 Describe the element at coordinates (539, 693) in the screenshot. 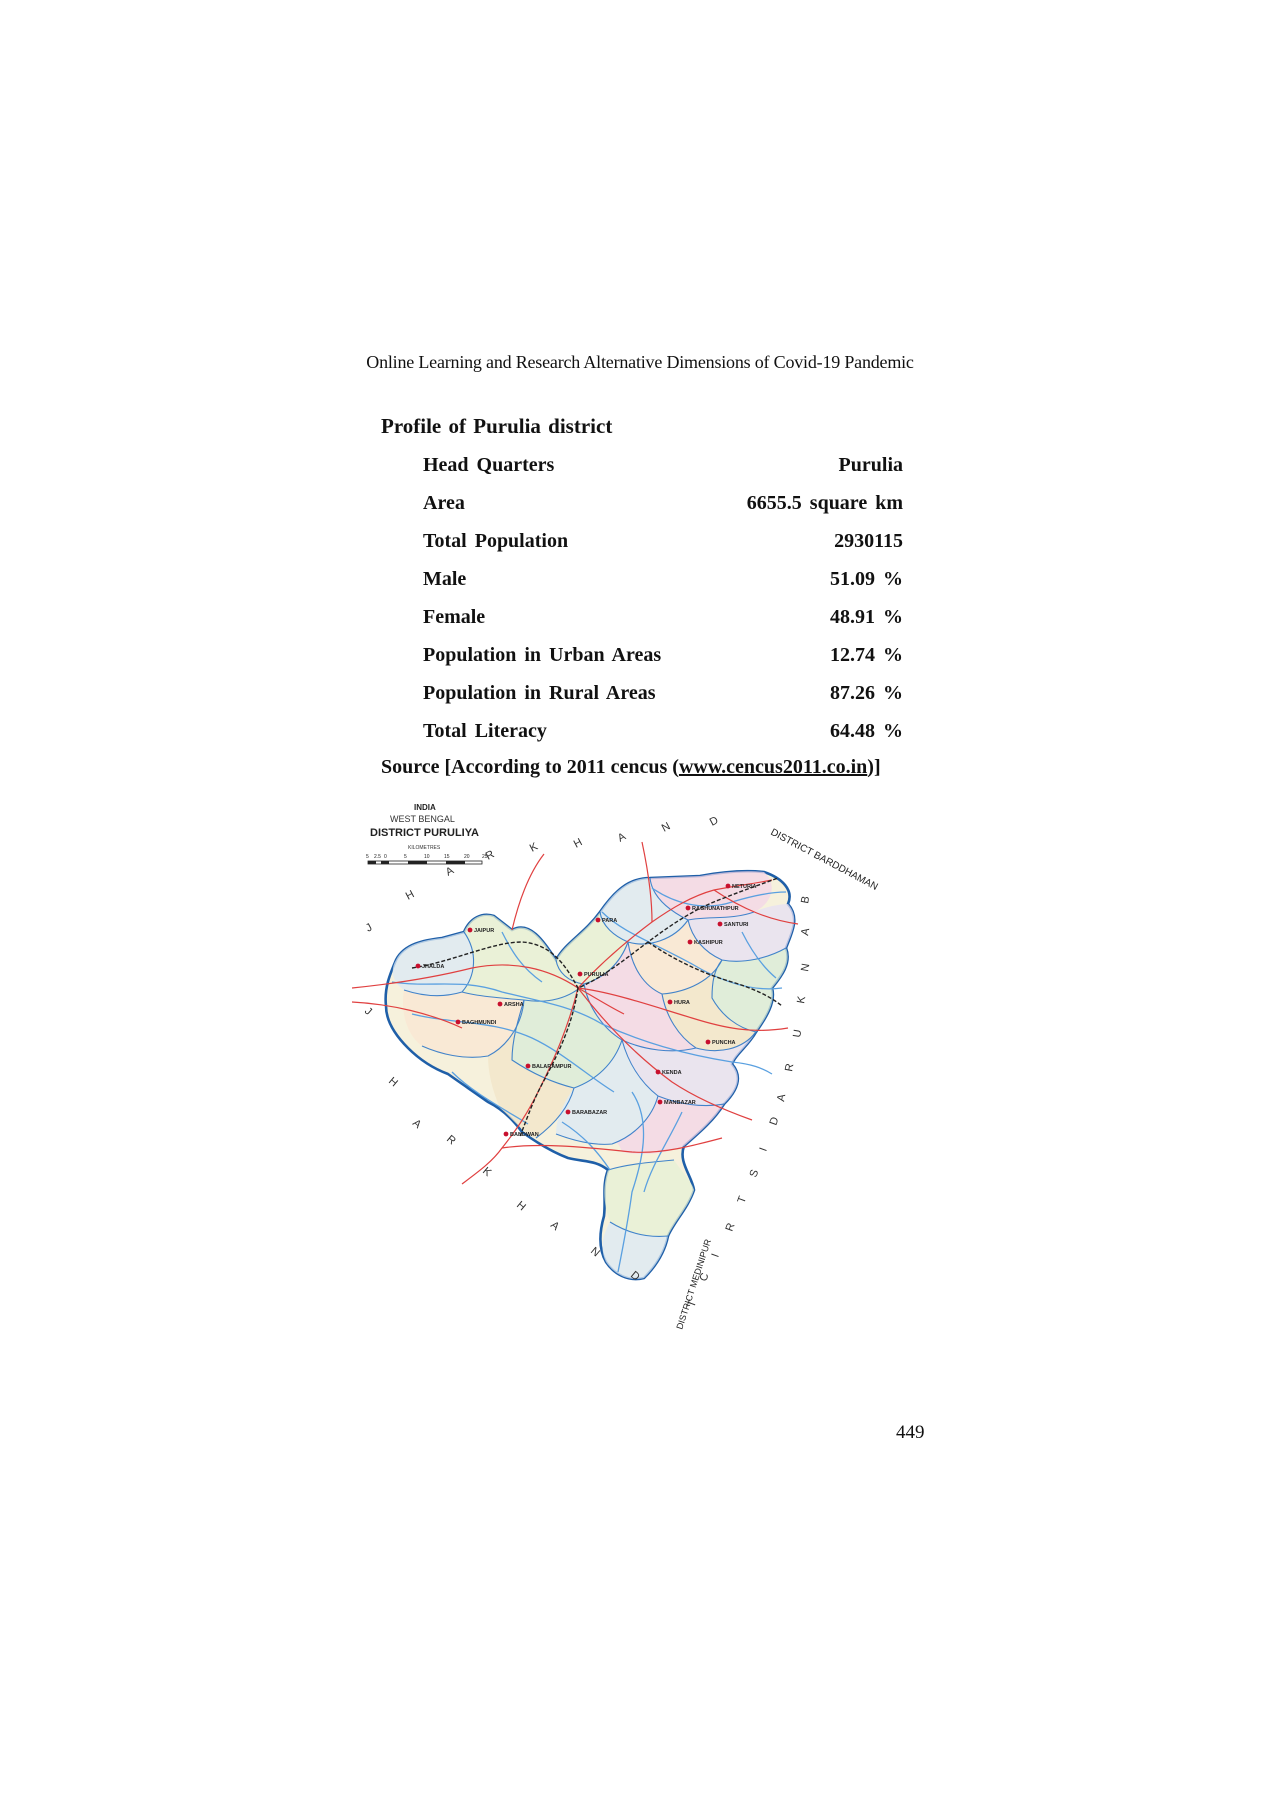

I see `profile-label: Population in Rural Areas` at that location.